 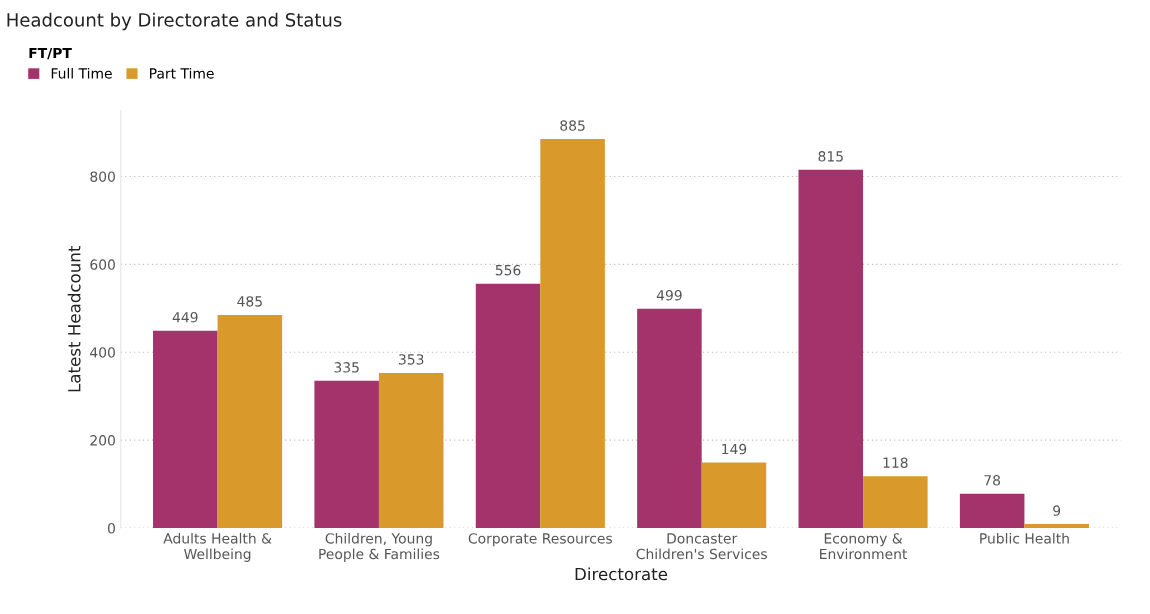 What do you see at coordinates (621, 574) in the screenshot?
I see `x-axis-title: Directorate` at bounding box center [621, 574].